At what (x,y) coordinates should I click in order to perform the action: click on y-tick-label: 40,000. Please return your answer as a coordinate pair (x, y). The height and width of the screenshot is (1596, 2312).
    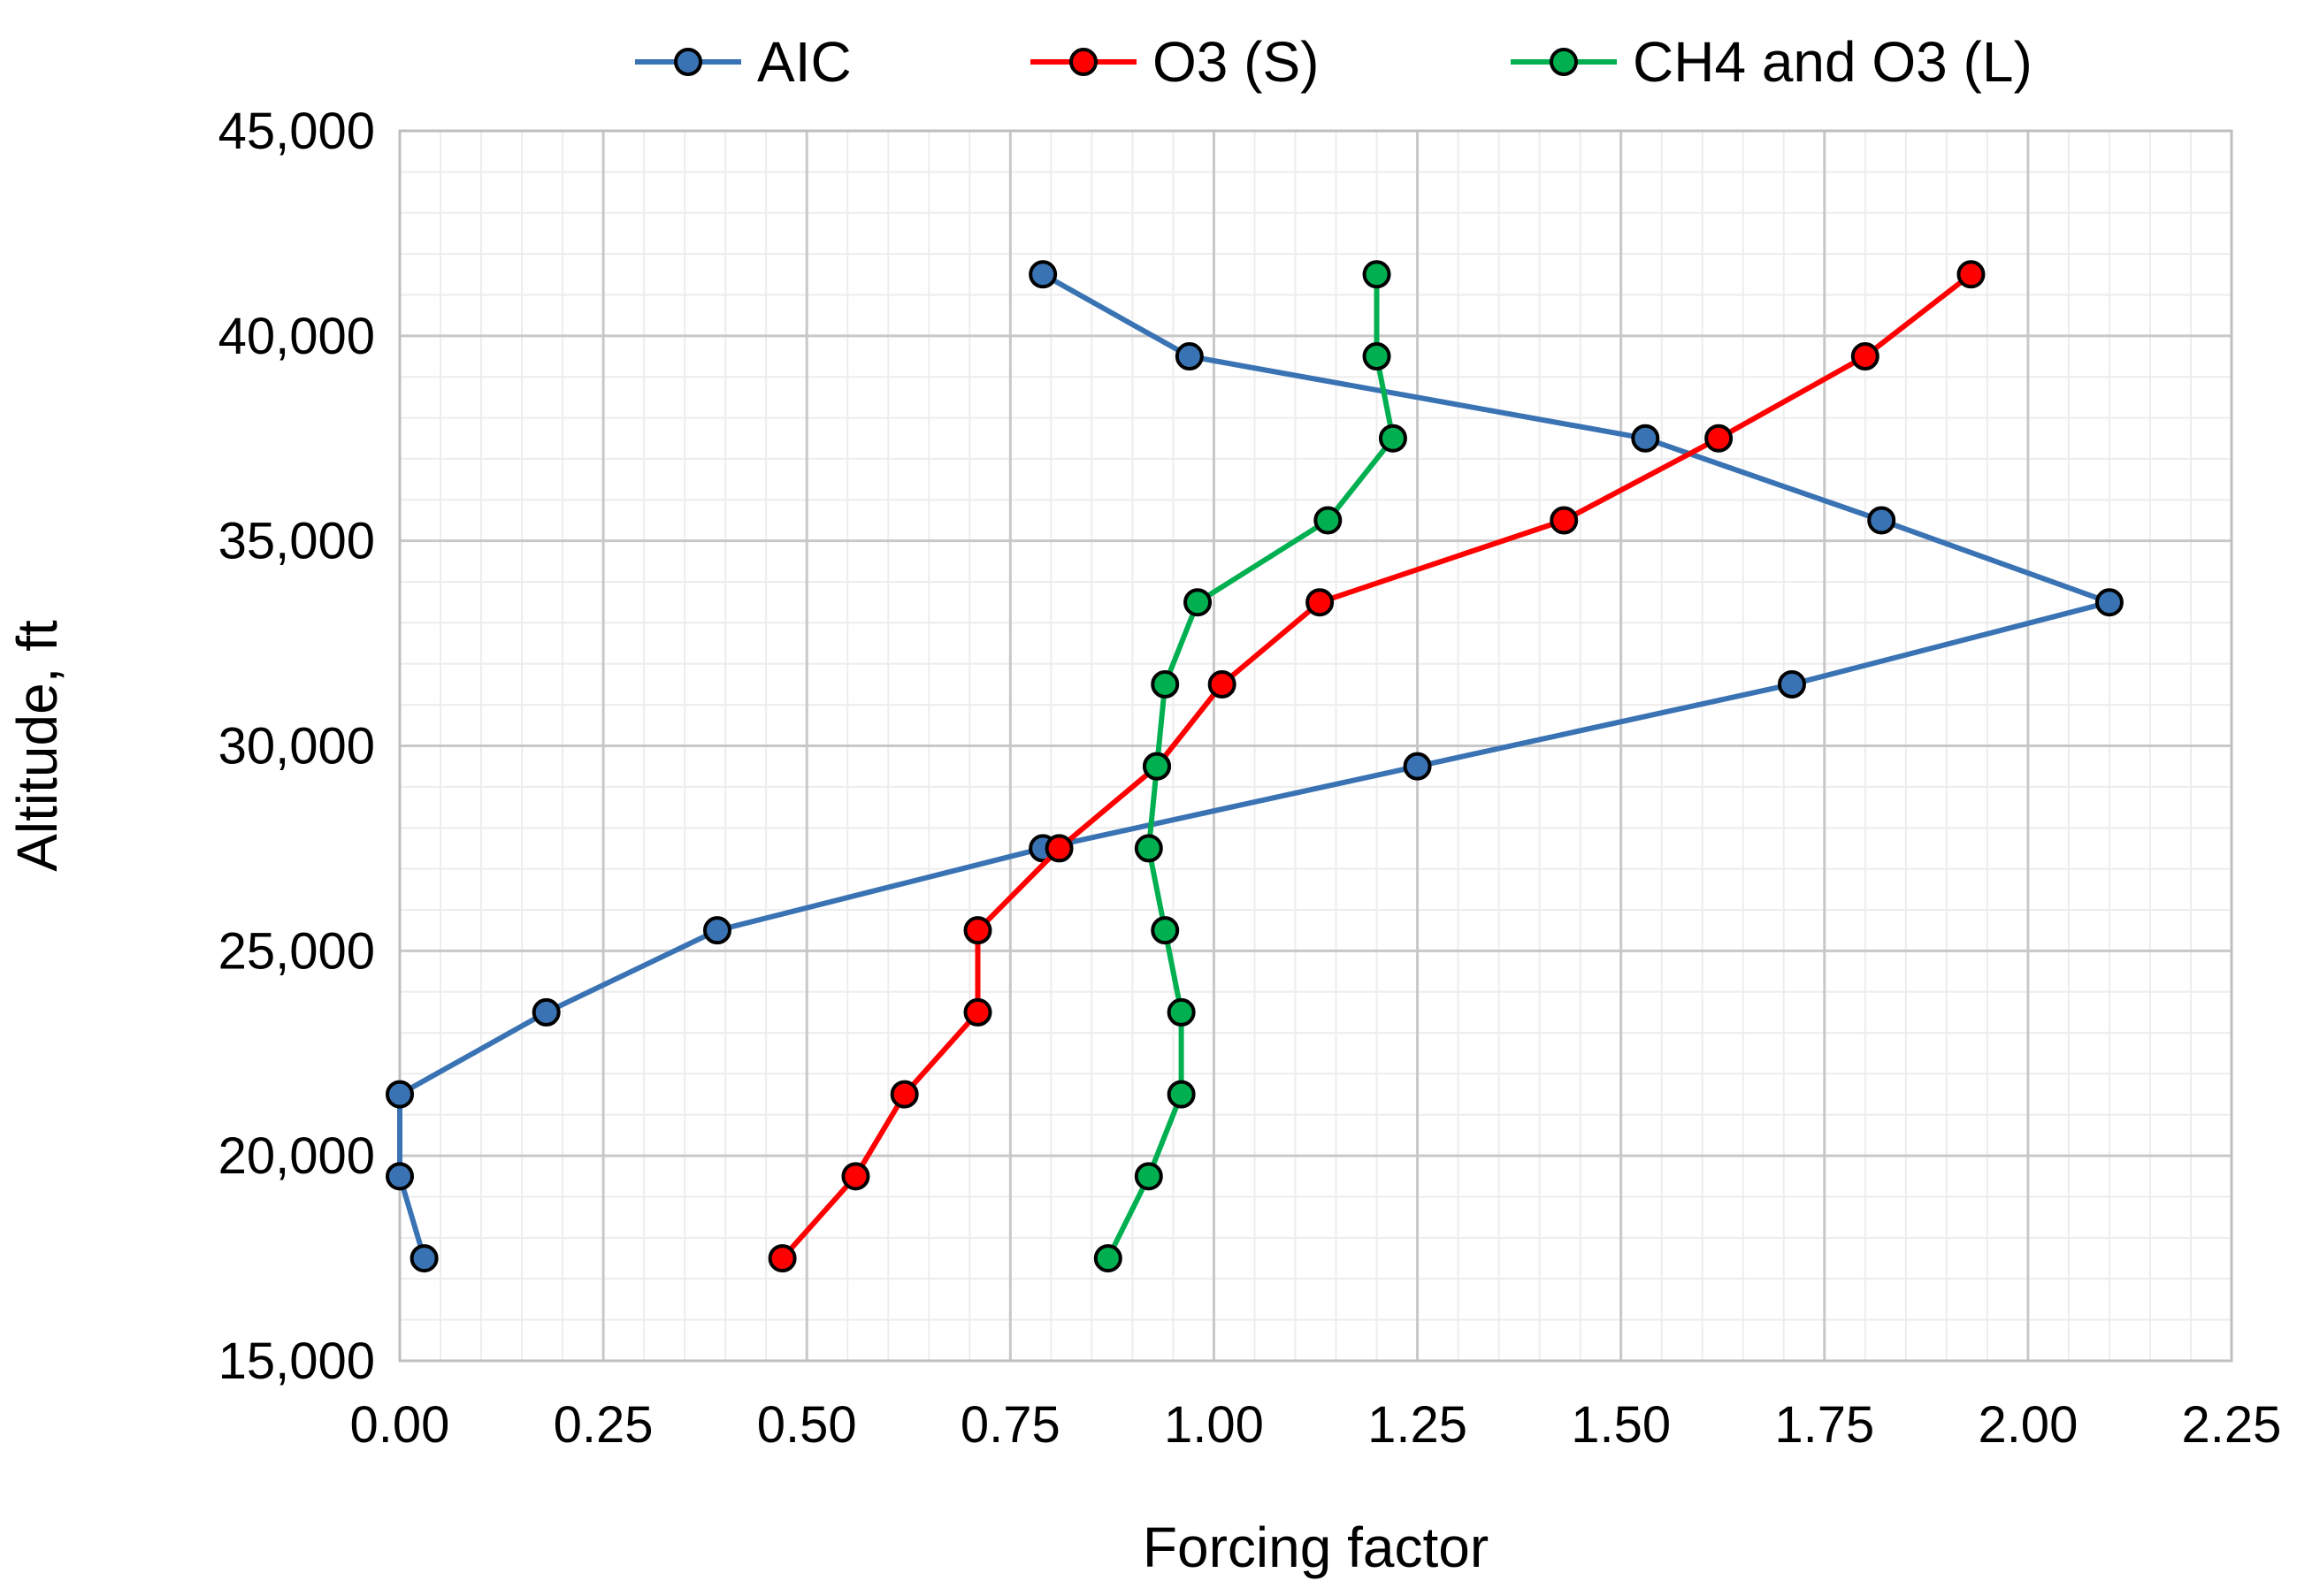
    Looking at the image, I should click on (296, 336).